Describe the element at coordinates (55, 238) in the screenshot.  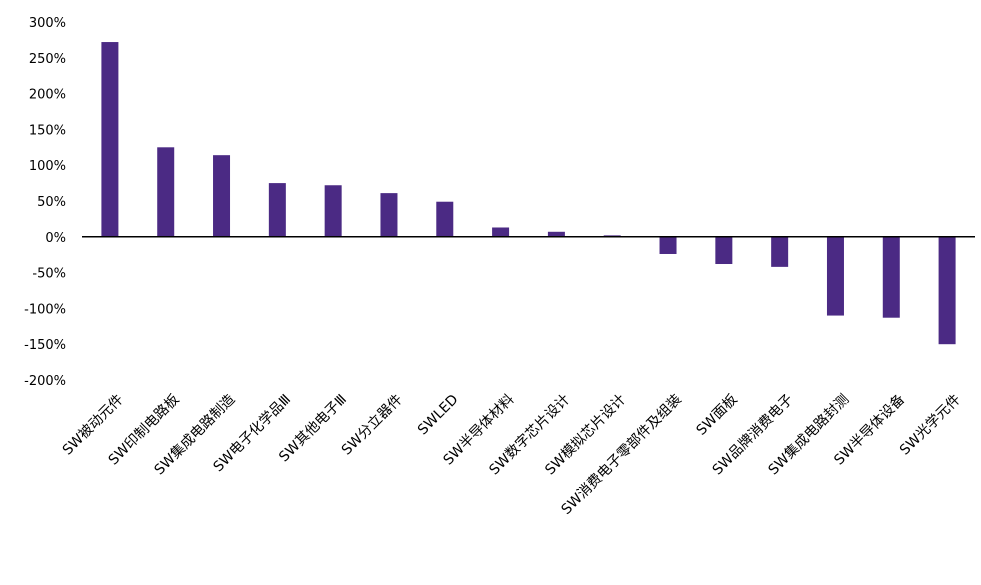
I see `y-tick-label: 0%` at that location.